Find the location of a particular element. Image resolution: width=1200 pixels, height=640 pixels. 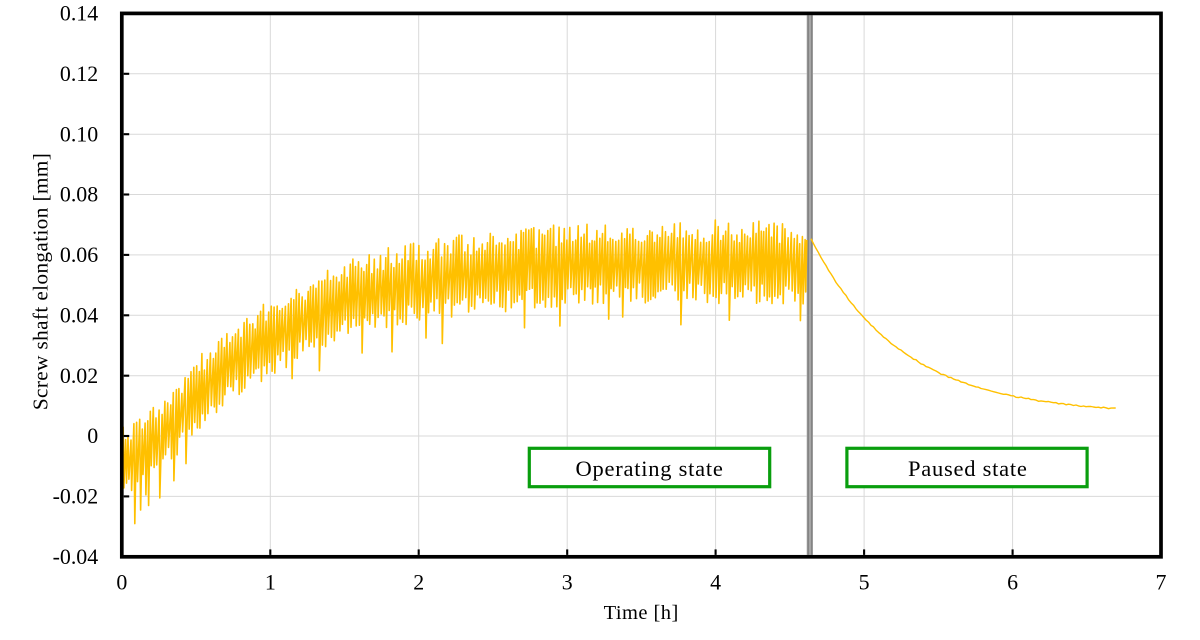

svg-text: 0.06 is located at coordinates (79, 254).